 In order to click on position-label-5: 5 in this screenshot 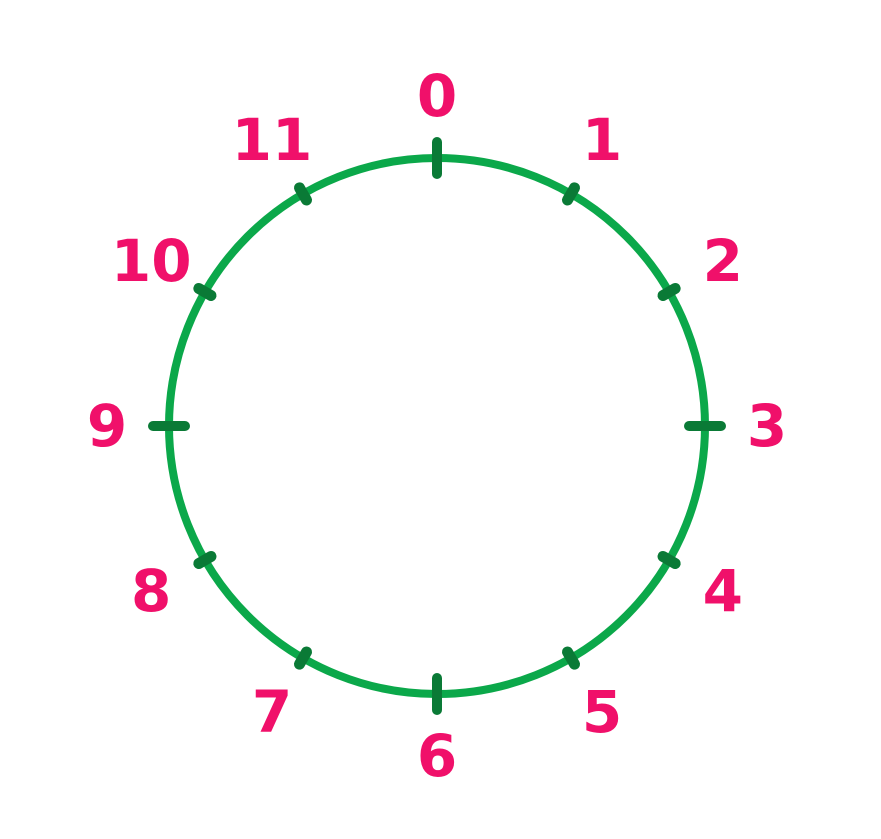, I will do `click(602, 712)`.